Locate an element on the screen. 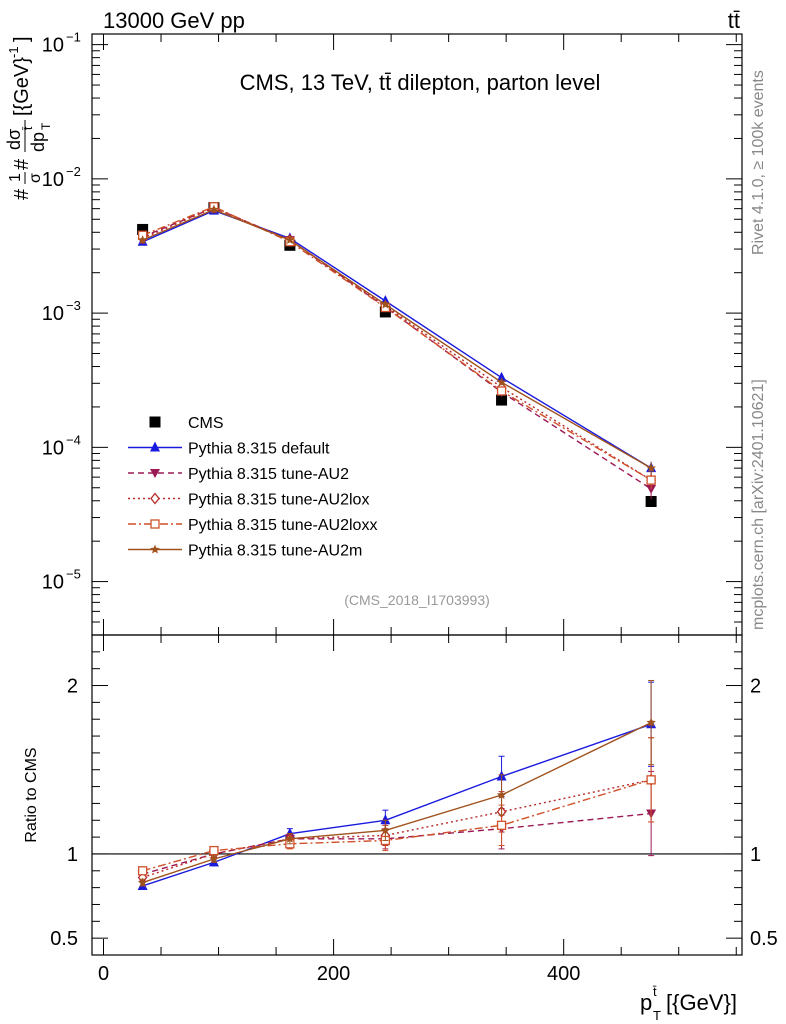  collision-label: 13000 GeV pp is located at coordinates (174, 20).